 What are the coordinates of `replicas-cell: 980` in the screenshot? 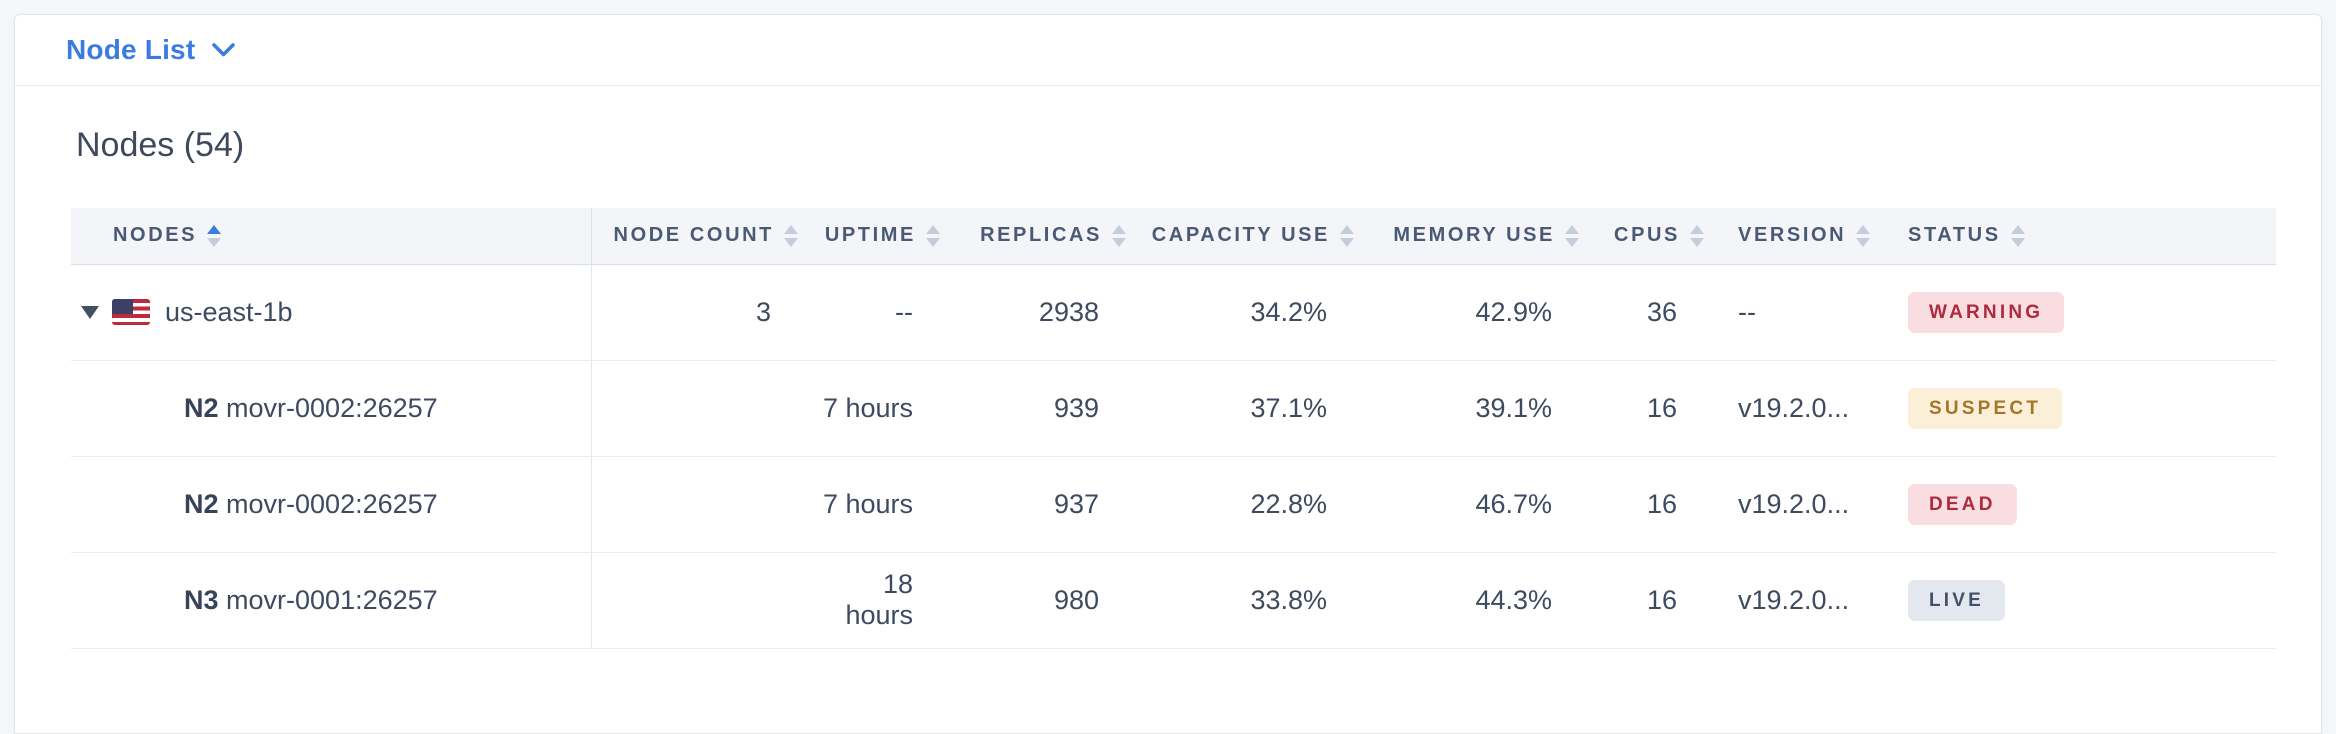 It's located at (1043, 600).